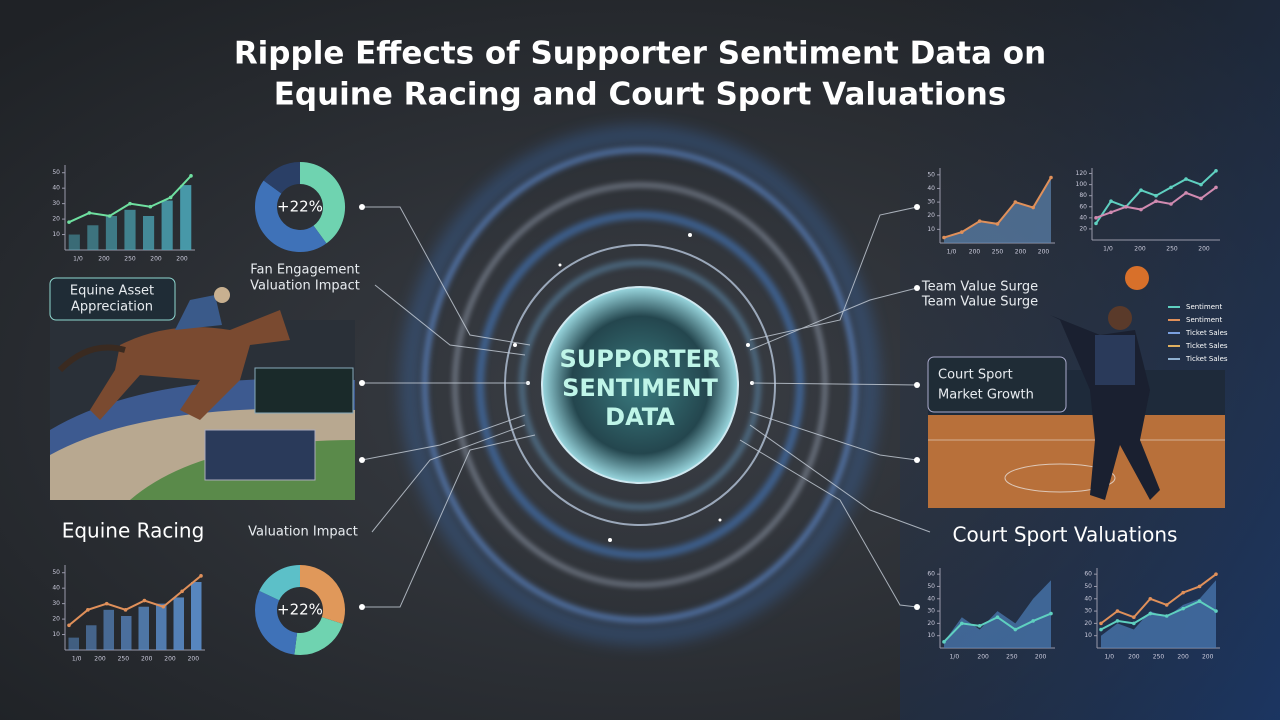  What do you see at coordinates (1076, 387) in the screenshot?
I see `court-illustration` at bounding box center [1076, 387].